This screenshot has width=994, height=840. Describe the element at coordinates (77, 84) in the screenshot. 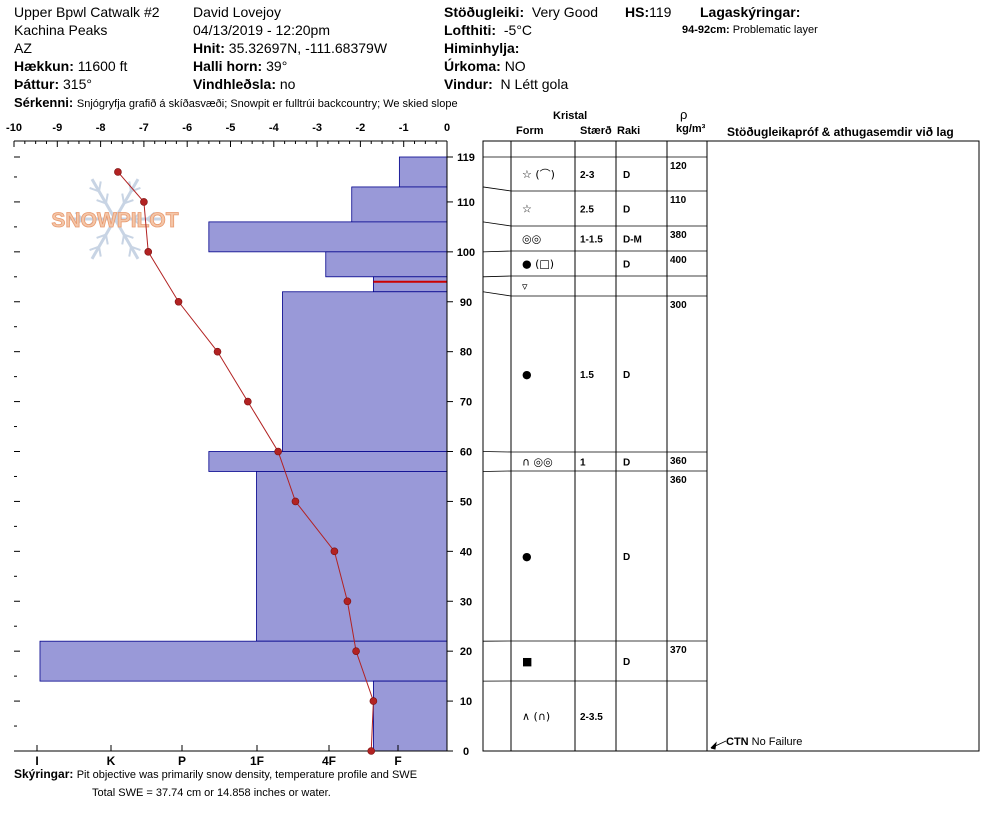

I see `aspect-value: 315°` at that location.